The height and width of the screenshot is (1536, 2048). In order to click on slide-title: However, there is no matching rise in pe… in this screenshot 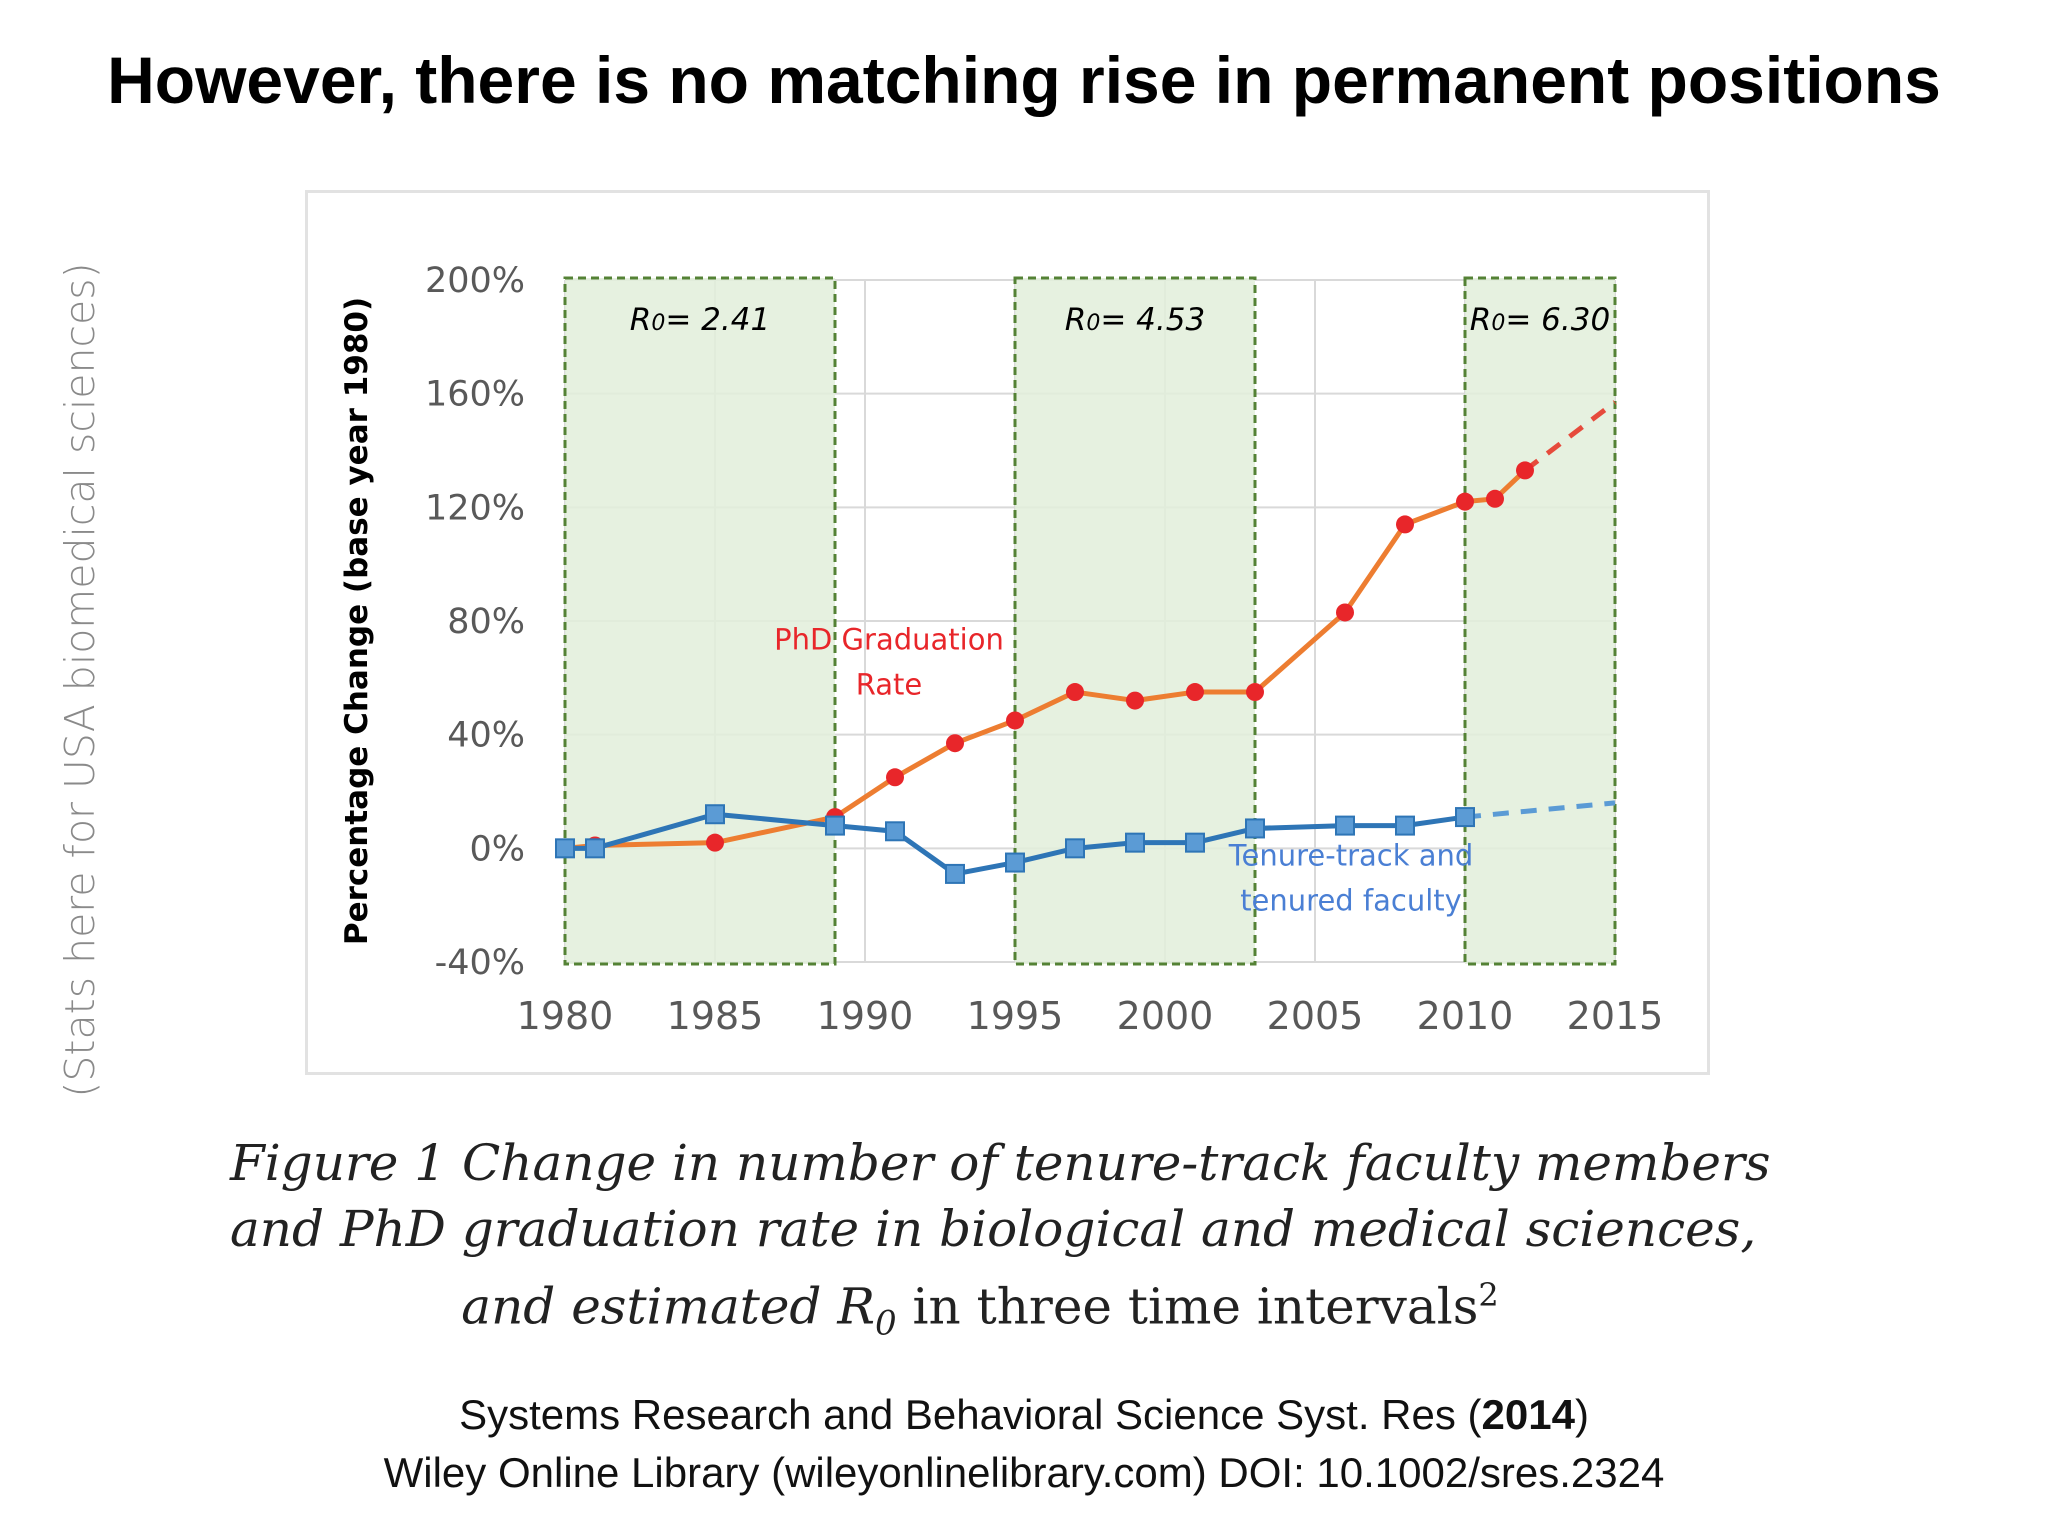, I will do `click(1024, 80)`.